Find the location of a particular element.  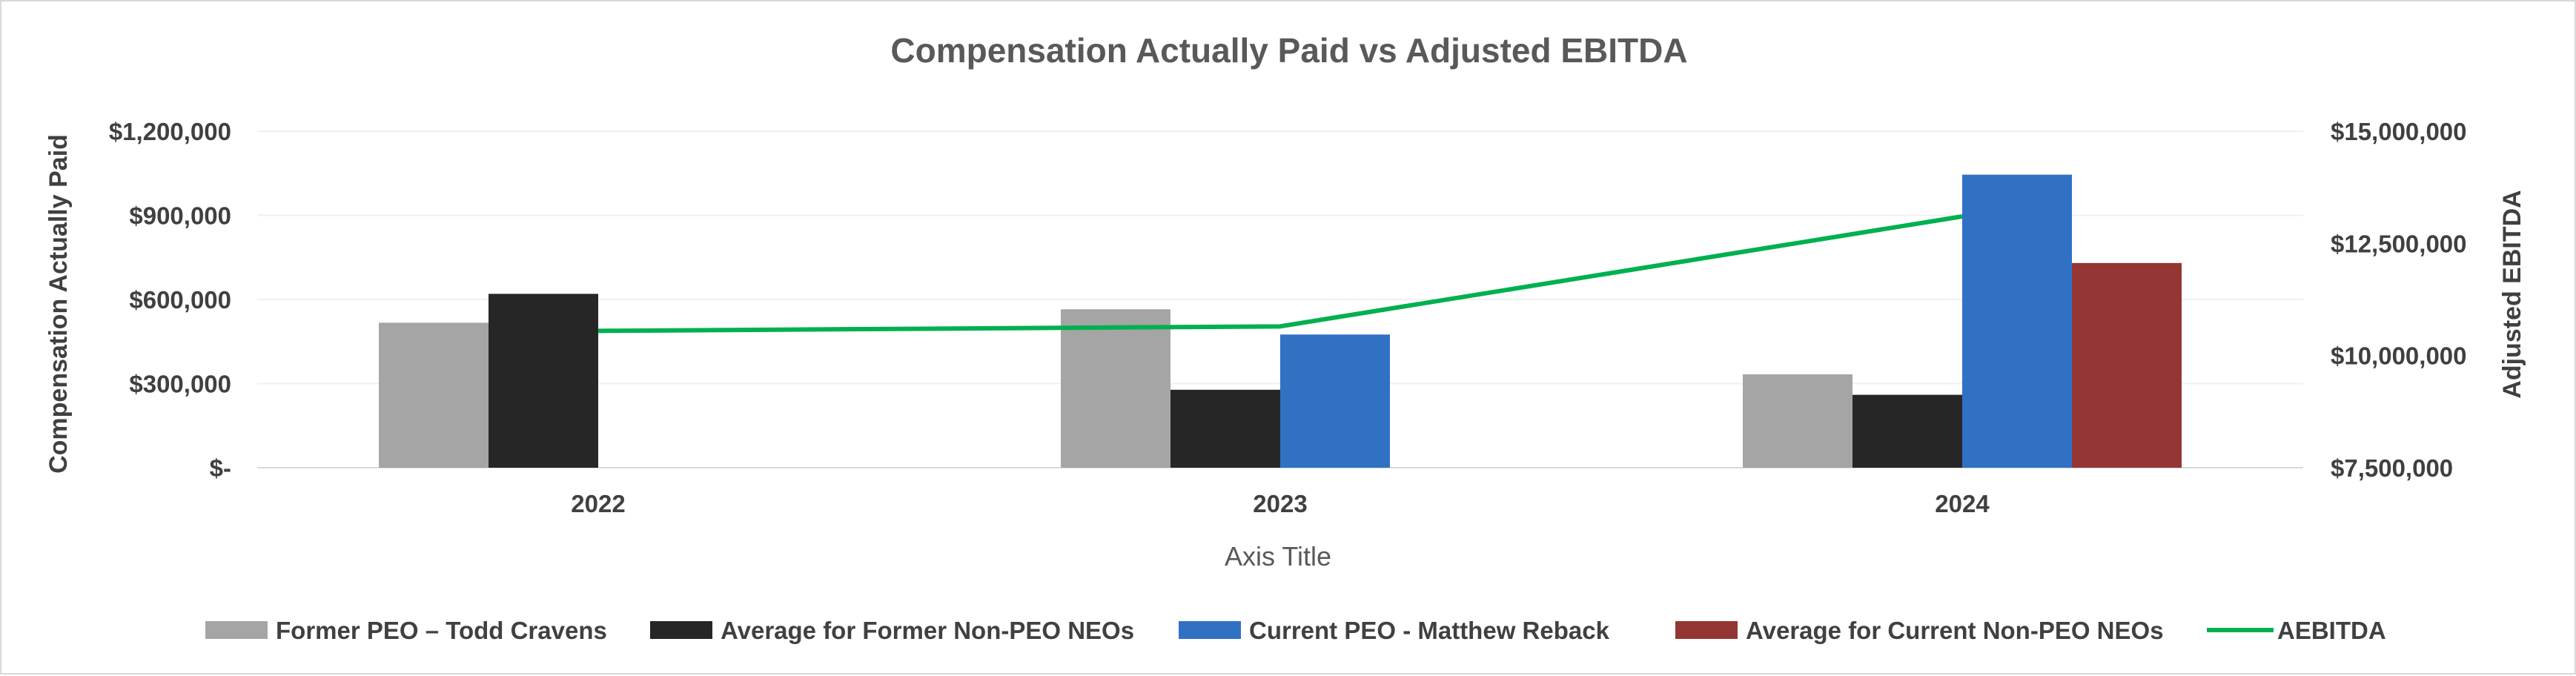

y-left-tick-labels: $- $300,000 $600,000 $900,000 $1,200,000 is located at coordinates (170, 300).